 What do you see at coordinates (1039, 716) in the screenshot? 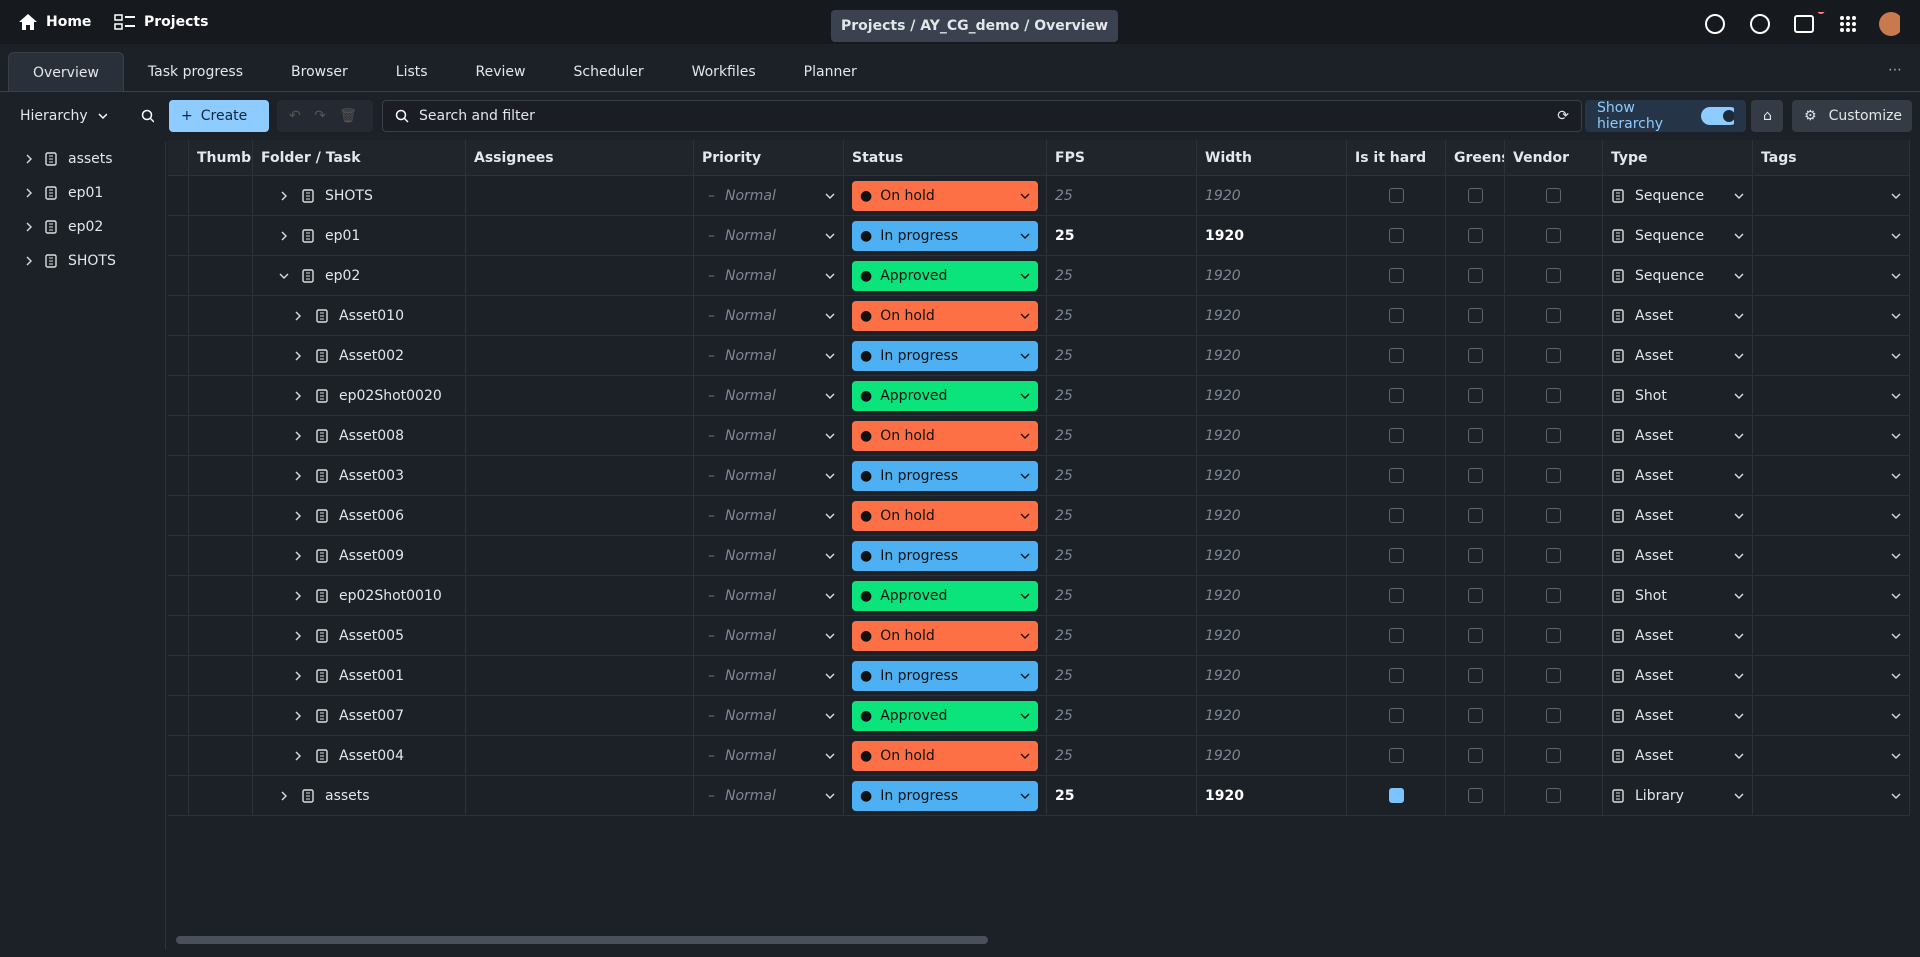
I see `table-row: Asset007 – Normal ● Approved 25 1920 Asset` at bounding box center [1039, 716].